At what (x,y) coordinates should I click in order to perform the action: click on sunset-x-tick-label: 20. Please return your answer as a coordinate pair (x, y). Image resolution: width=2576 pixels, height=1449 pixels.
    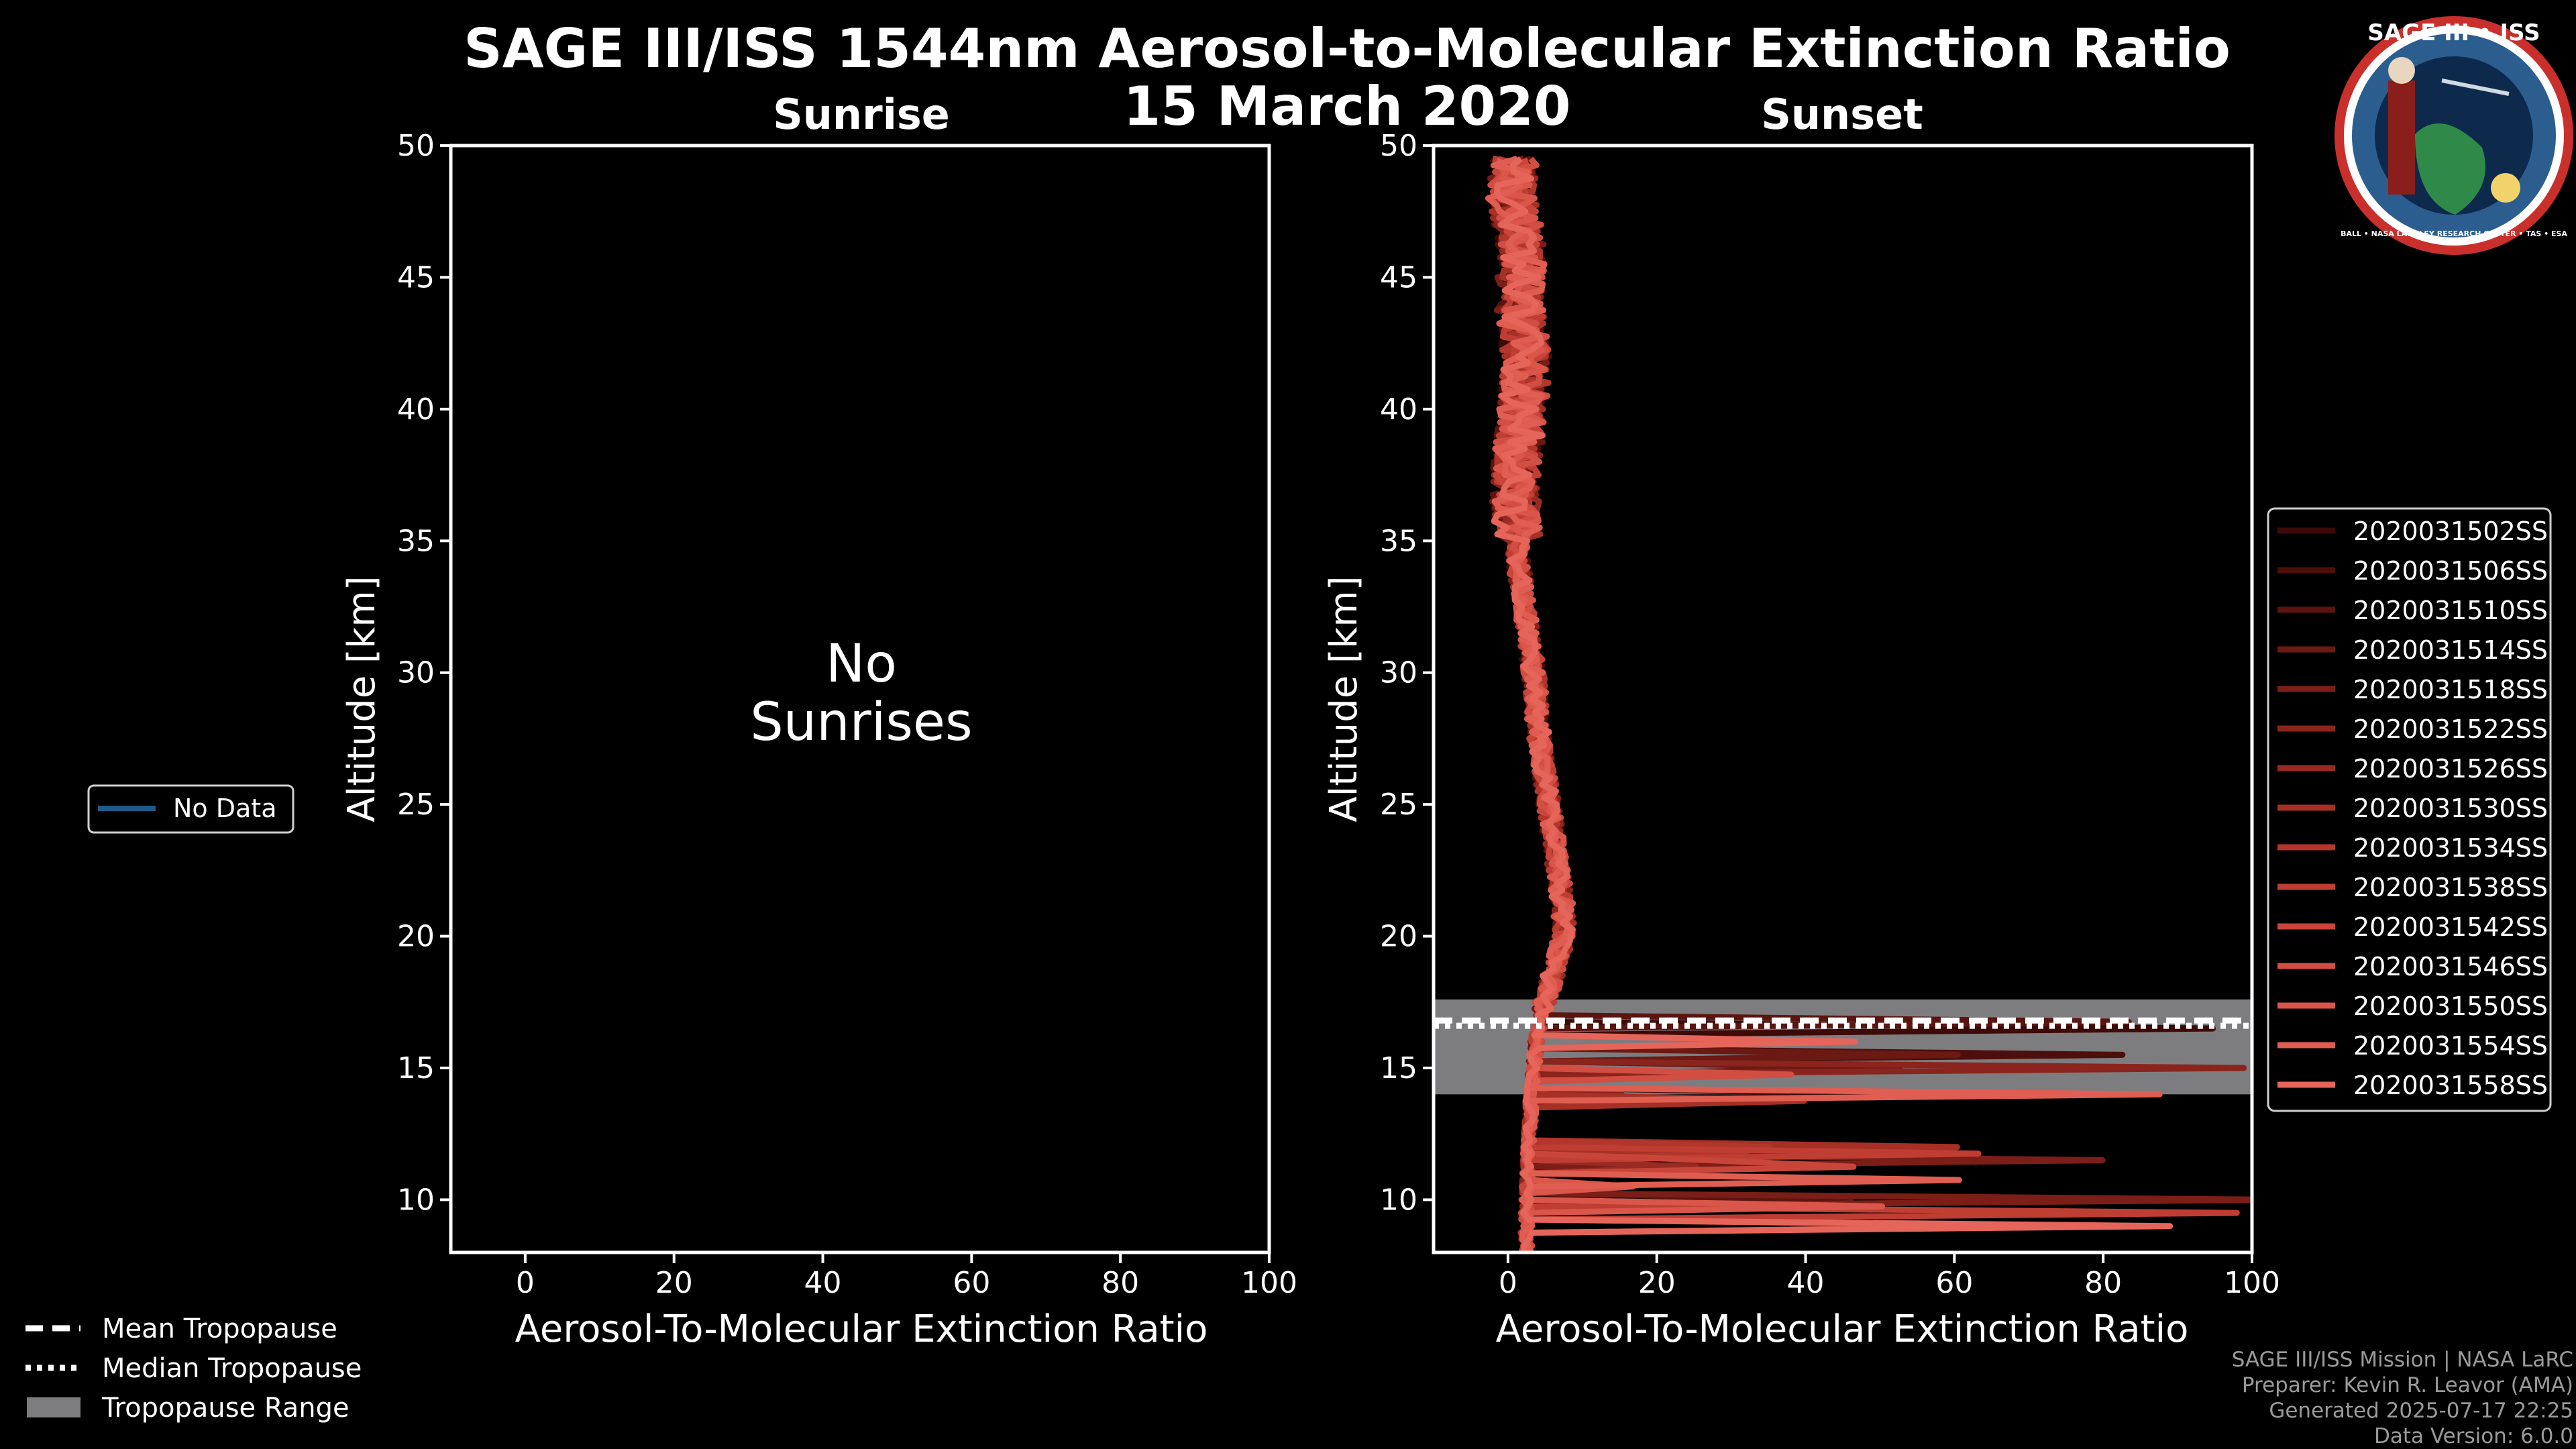
    Looking at the image, I should click on (1657, 1283).